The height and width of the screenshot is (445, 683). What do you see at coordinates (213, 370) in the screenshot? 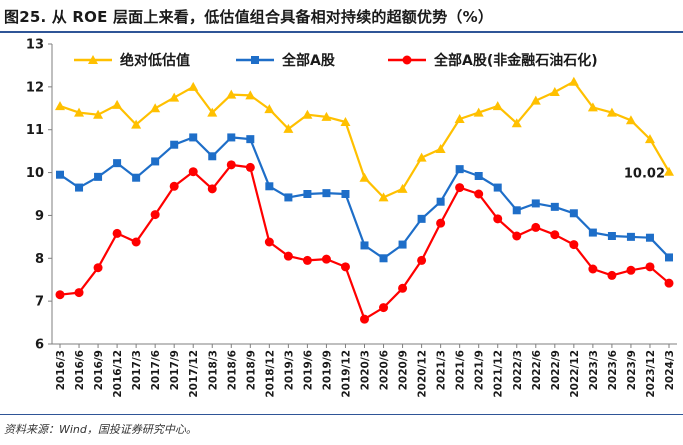
I see `x-tick-label: 2018/3` at bounding box center [213, 370].